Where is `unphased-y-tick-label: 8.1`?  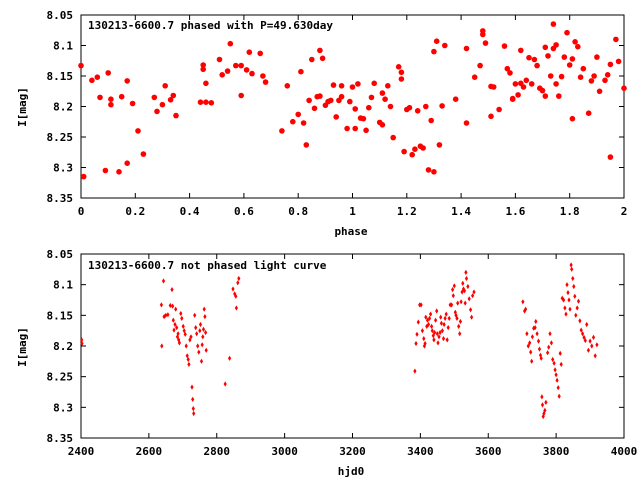 unphased-y-tick-label: 8.1 is located at coordinates (63, 285).